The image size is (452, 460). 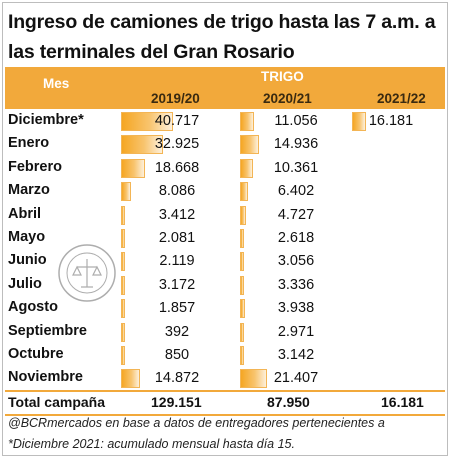 I want to click on value-text: 850, so click(x=177, y=354).